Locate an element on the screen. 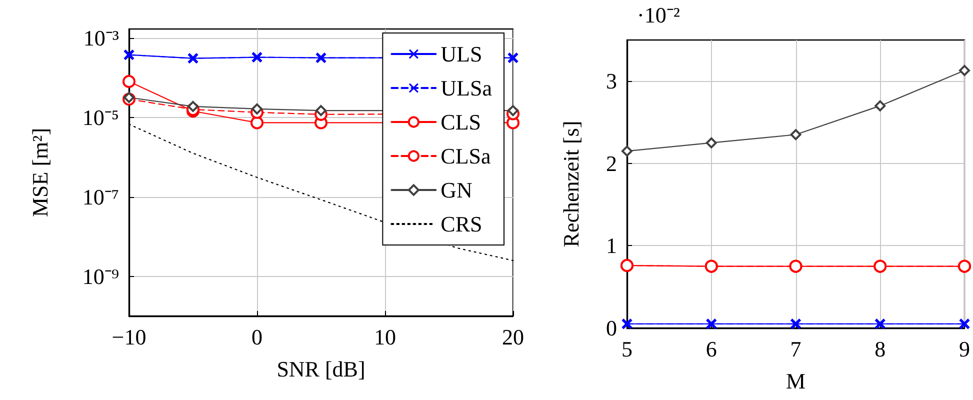 The width and height of the screenshot is (973, 400). y-tick-label: 2 is located at coordinates (611, 163).